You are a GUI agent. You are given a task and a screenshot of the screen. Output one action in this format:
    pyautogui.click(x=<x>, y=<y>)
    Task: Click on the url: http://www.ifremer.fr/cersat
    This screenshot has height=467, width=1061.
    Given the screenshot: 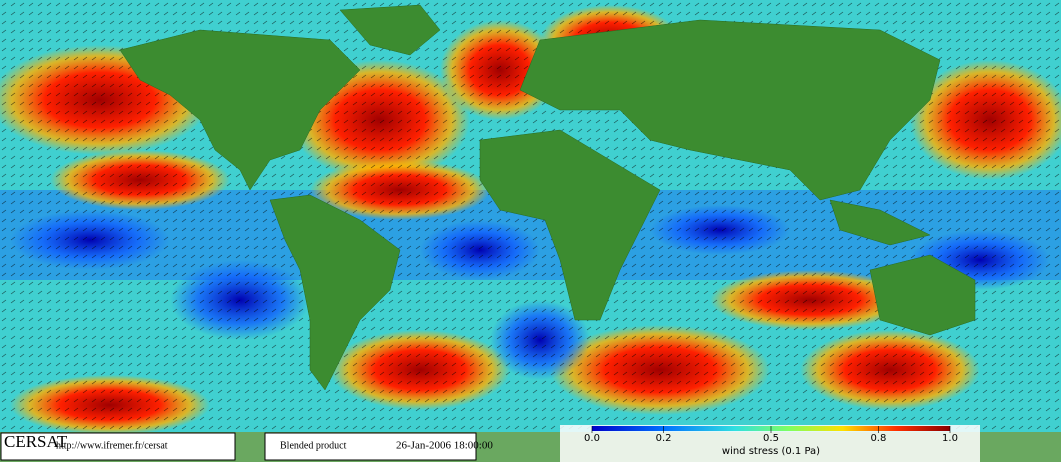 What is the action you would take?
    pyautogui.click(x=112, y=445)
    